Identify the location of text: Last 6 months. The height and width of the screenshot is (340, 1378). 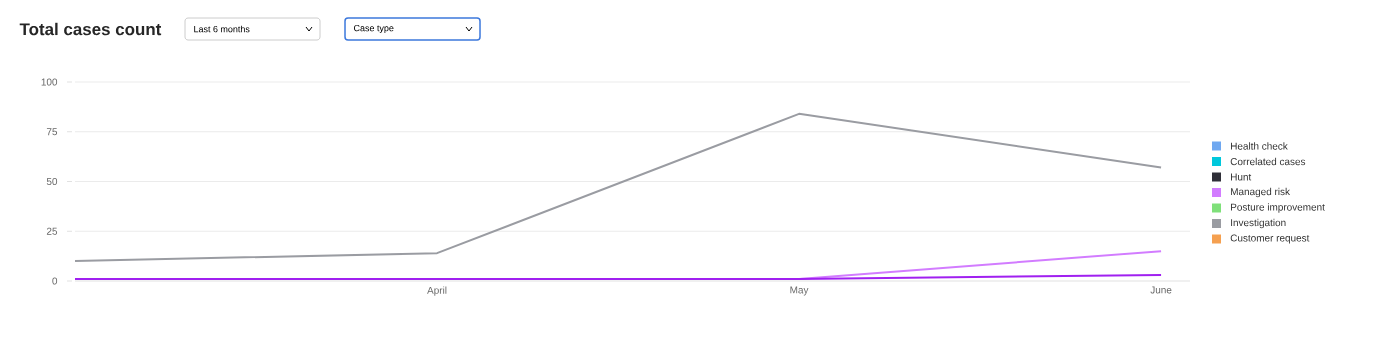
(222, 29).